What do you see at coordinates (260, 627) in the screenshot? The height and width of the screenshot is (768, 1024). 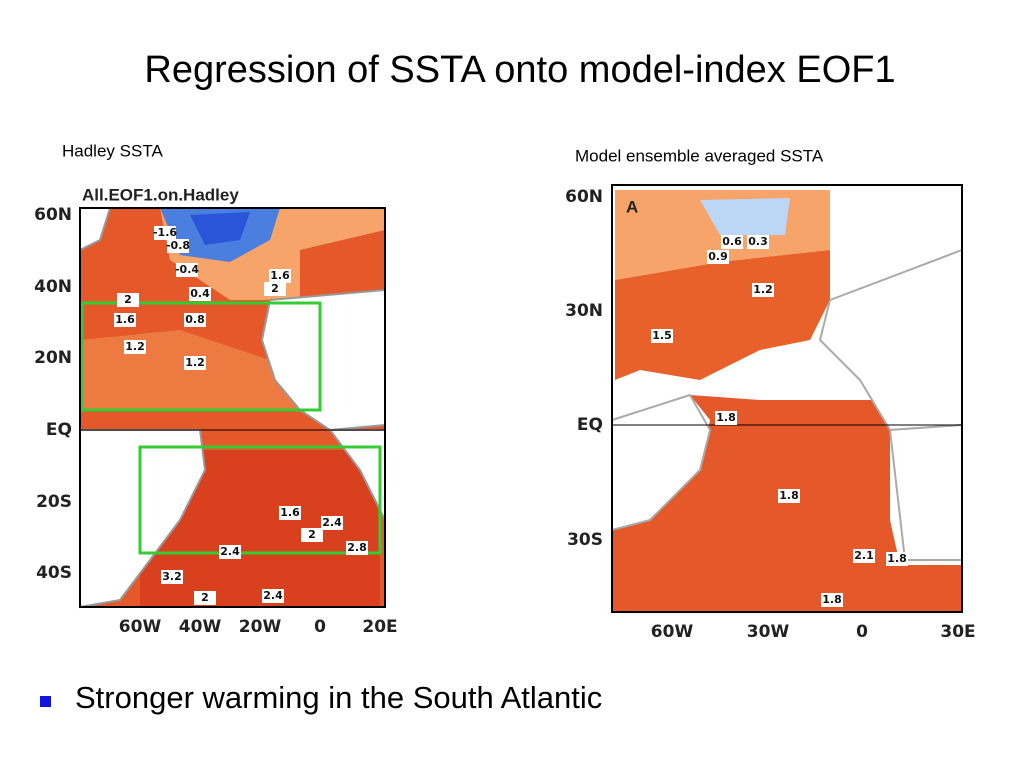 I see `lon-label: 20W` at bounding box center [260, 627].